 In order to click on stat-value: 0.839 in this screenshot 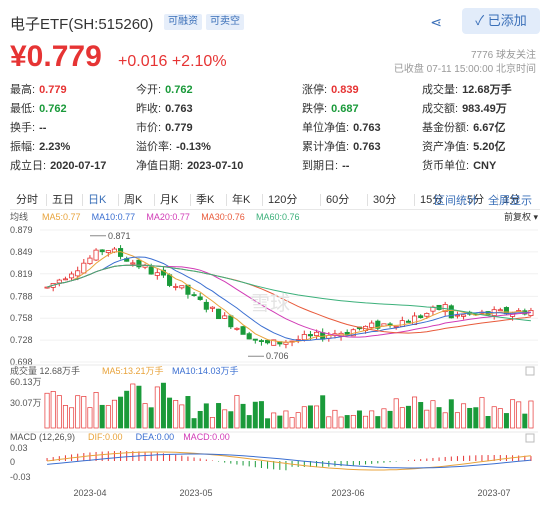, I will do `click(345, 90)`.